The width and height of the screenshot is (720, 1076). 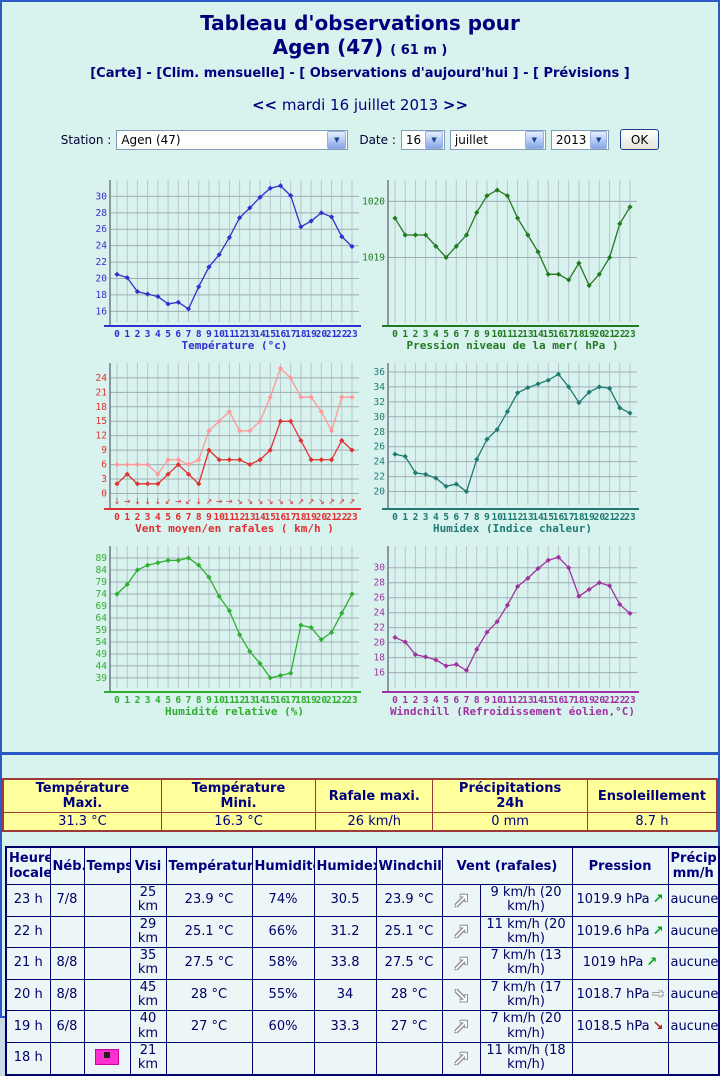 What do you see at coordinates (283, 932) in the screenshot?
I see `cell-humidity: 66%` at bounding box center [283, 932].